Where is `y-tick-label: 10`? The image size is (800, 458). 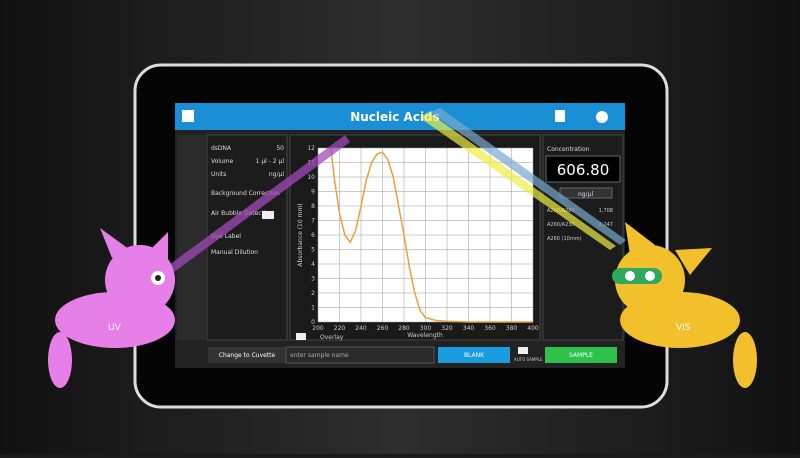
y-tick-label: 10 is located at coordinates (311, 177).